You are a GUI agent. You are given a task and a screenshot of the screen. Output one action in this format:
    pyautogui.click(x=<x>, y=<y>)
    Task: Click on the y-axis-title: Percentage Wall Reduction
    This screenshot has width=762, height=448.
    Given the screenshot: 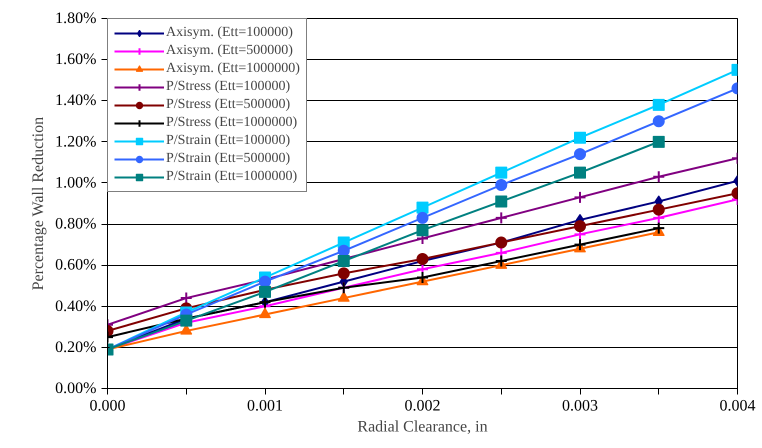 What is the action you would take?
    pyautogui.click(x=39, y=203)
    